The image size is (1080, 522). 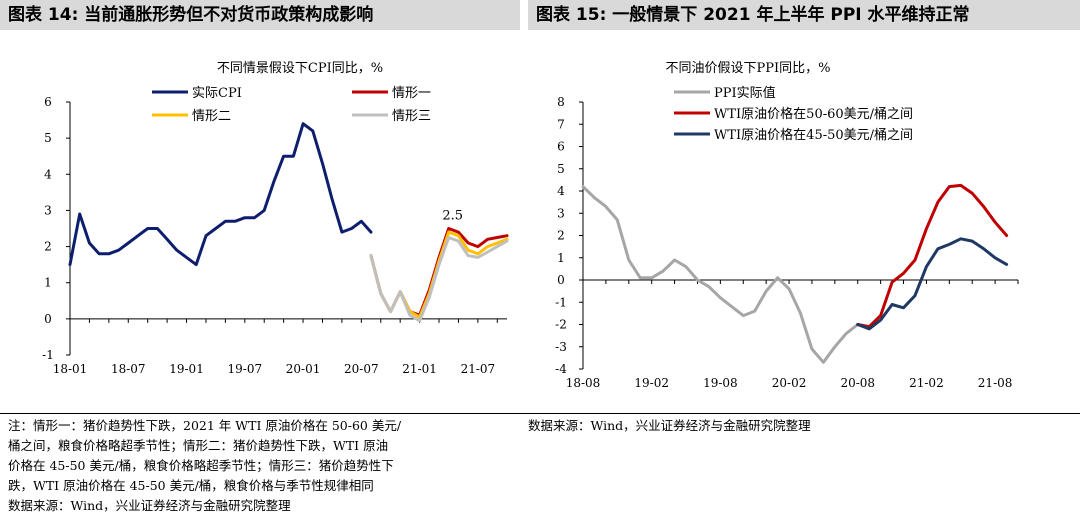 What do you see at coordinates (205, 425) in the screenshot?
I see `note-line: 注：情形一：猪价趋势性下跌，2021 年 WTI 原油价格在 50-60 美元/` at bounding box center [205, 425].